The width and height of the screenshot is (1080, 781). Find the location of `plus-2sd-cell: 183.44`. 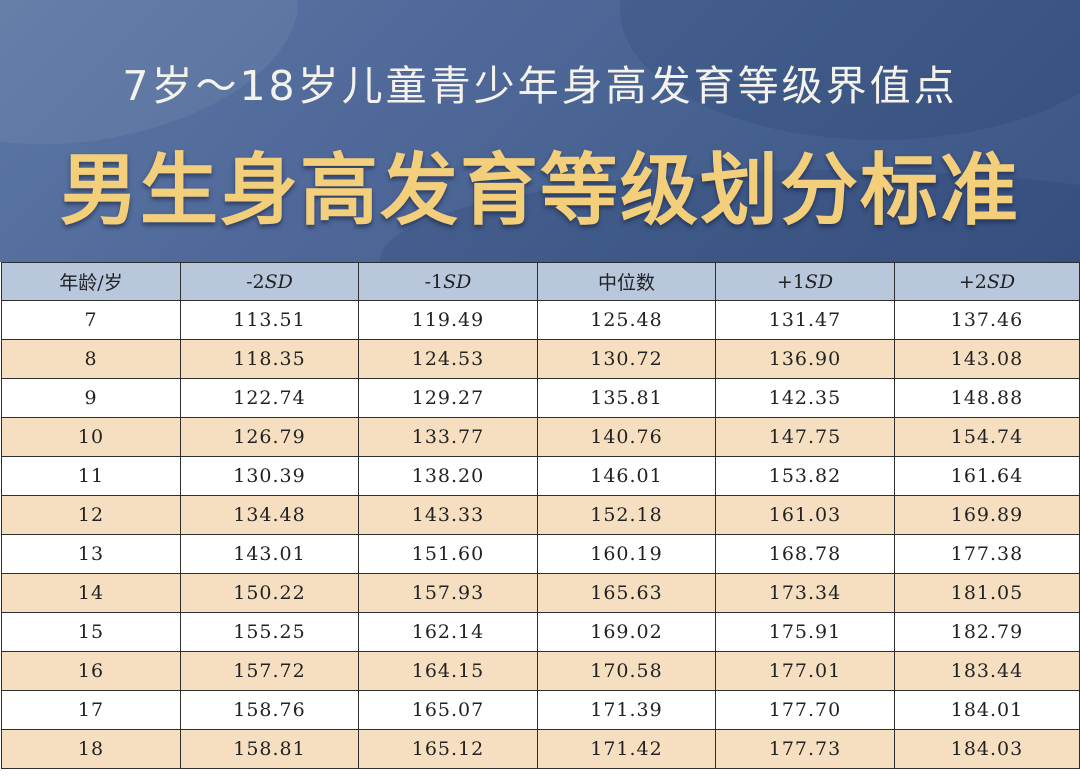

plus-2sd-cell: 183.44 is located at coordinates (987, 671).